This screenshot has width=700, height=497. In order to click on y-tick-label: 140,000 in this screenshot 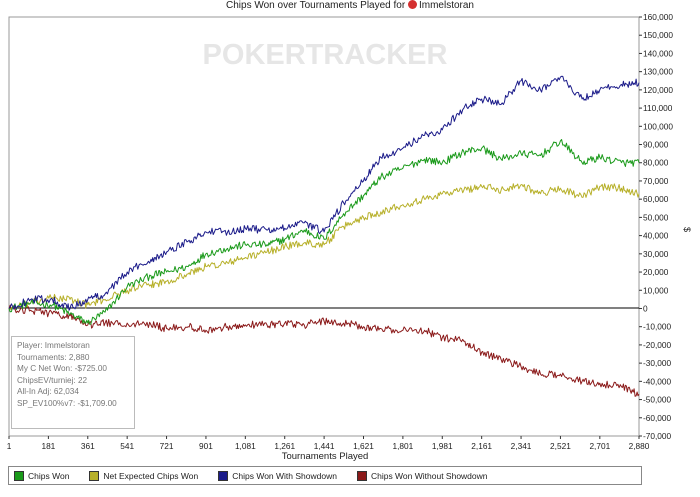, I will do `click(658, 53)`.